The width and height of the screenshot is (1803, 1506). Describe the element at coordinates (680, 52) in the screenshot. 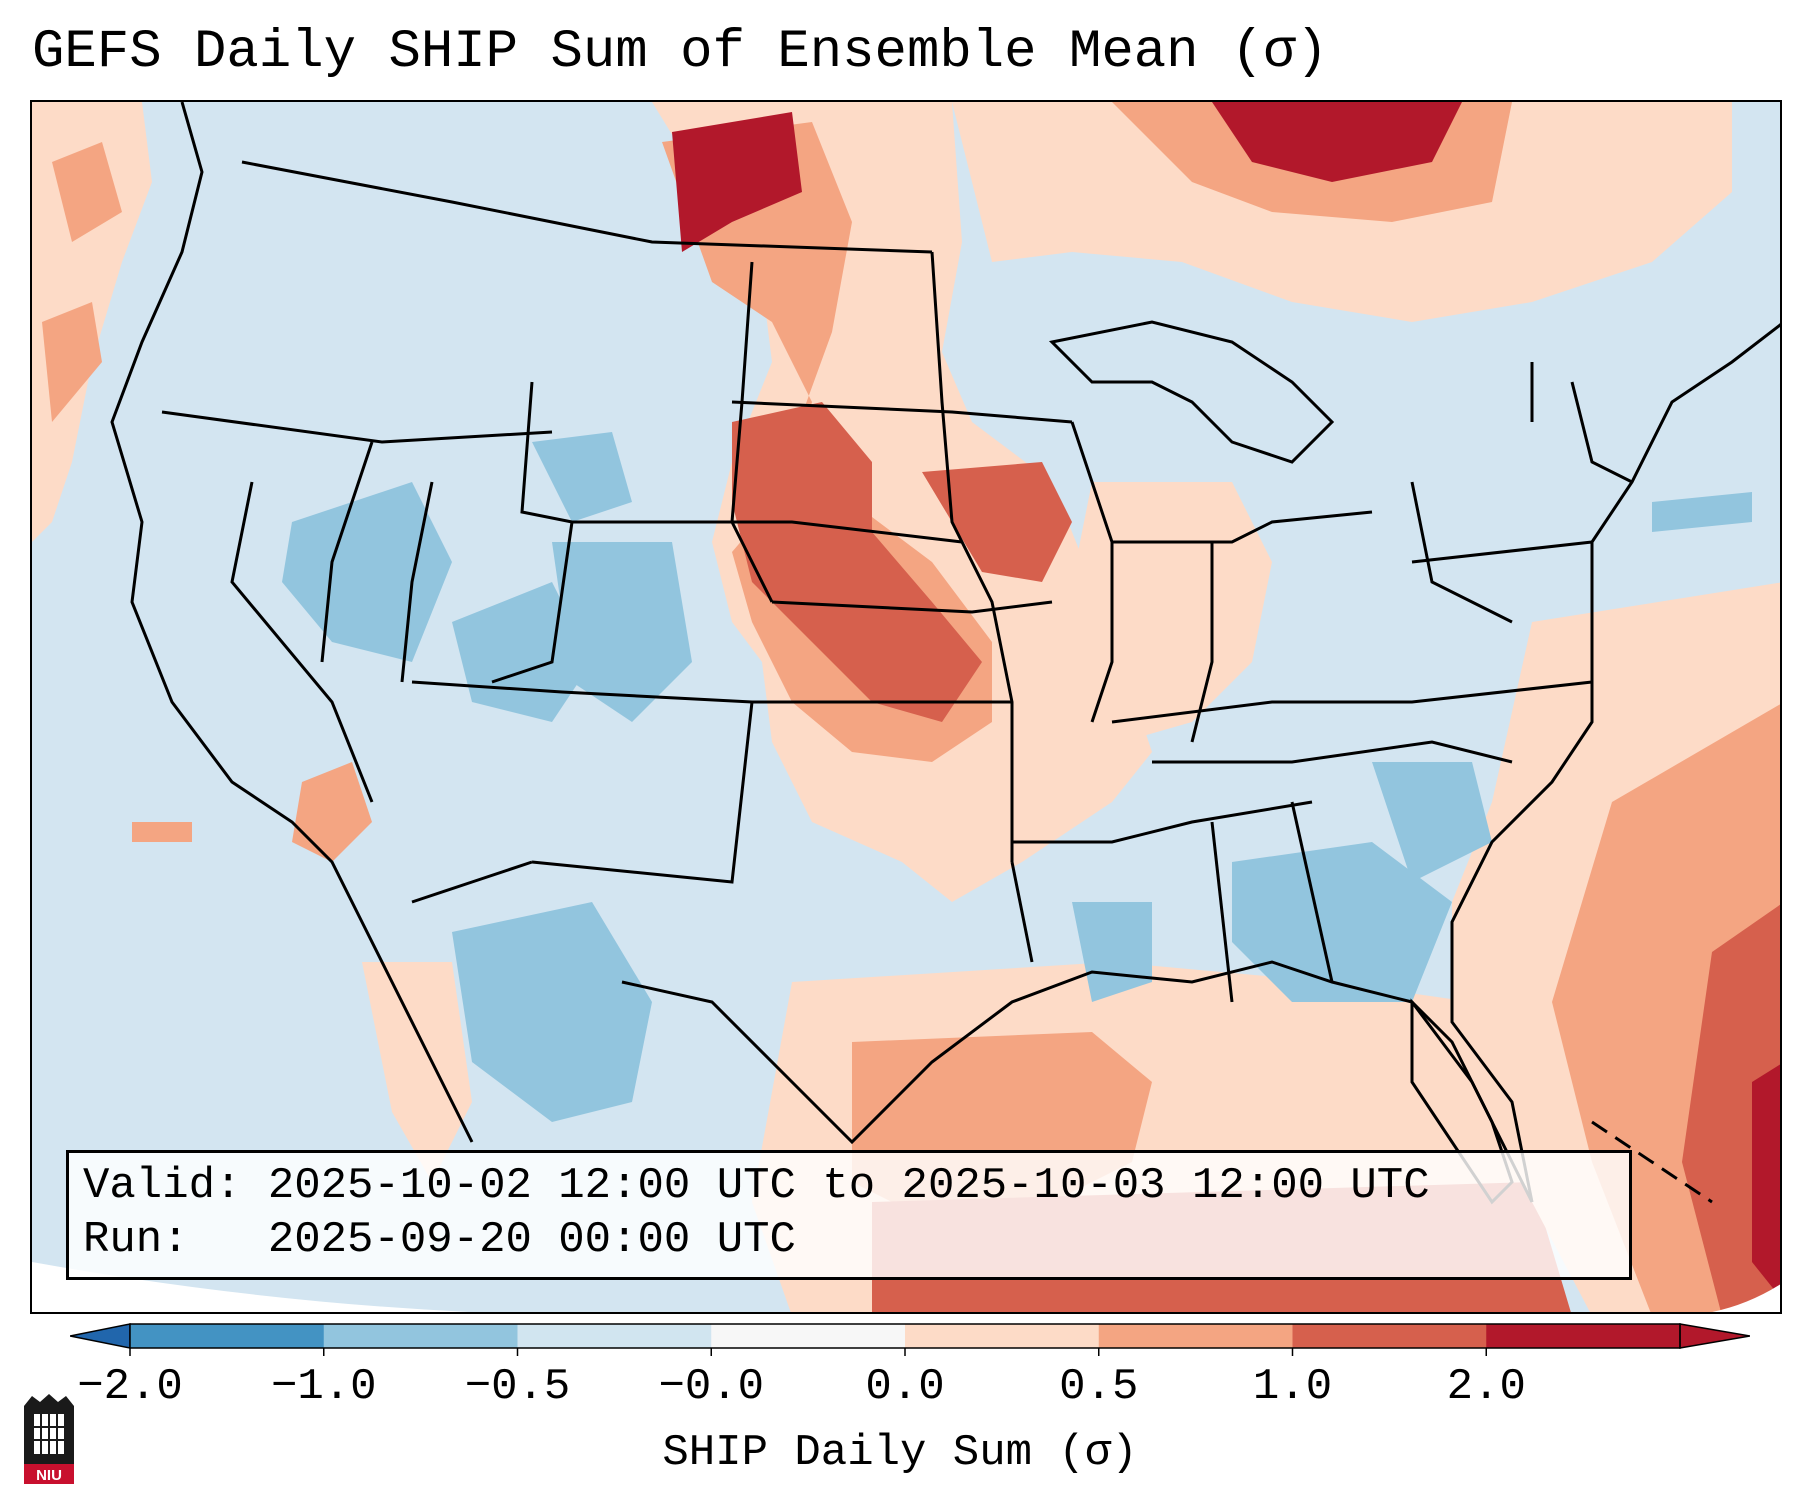

I see `chart-title: GEFS Daily SHIP Sum of Ensemble Mean (σ)` at that location.